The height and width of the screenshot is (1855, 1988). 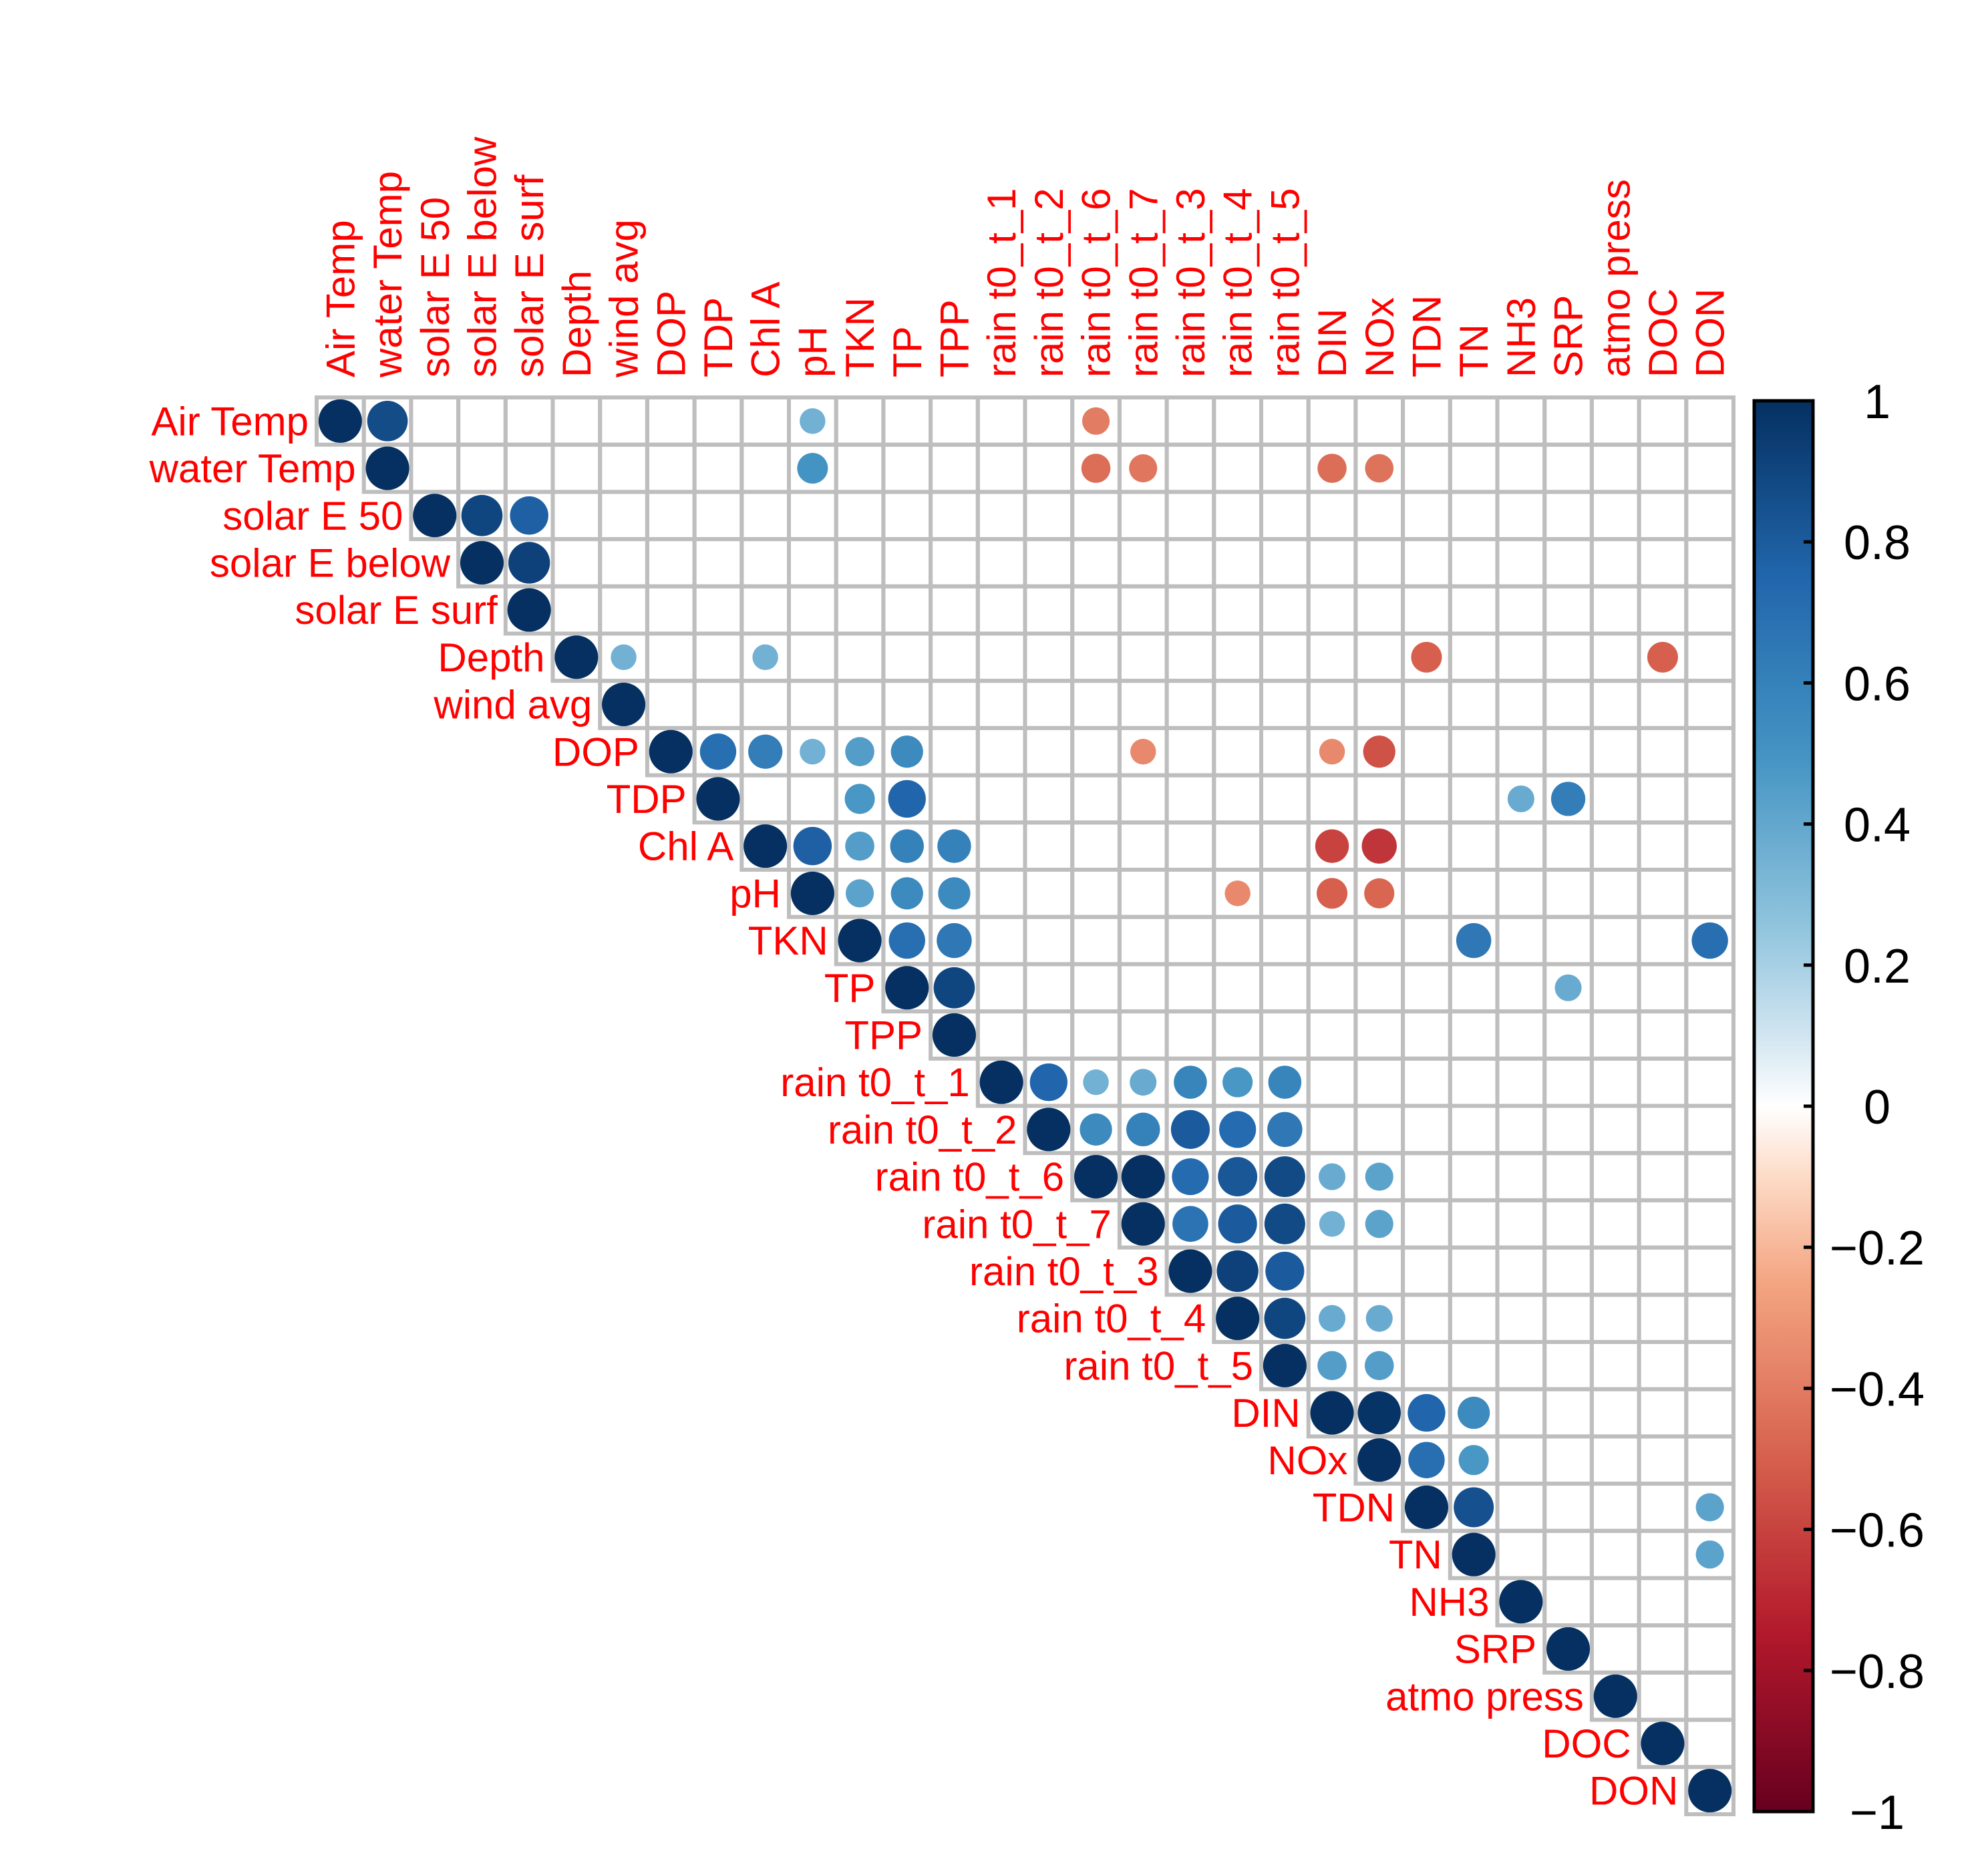 What do you see at coordinates (1877, 1531) in the screenshot?
I see `colorbar-tick-label: −0.6` at bounding box center [1877, 1531].